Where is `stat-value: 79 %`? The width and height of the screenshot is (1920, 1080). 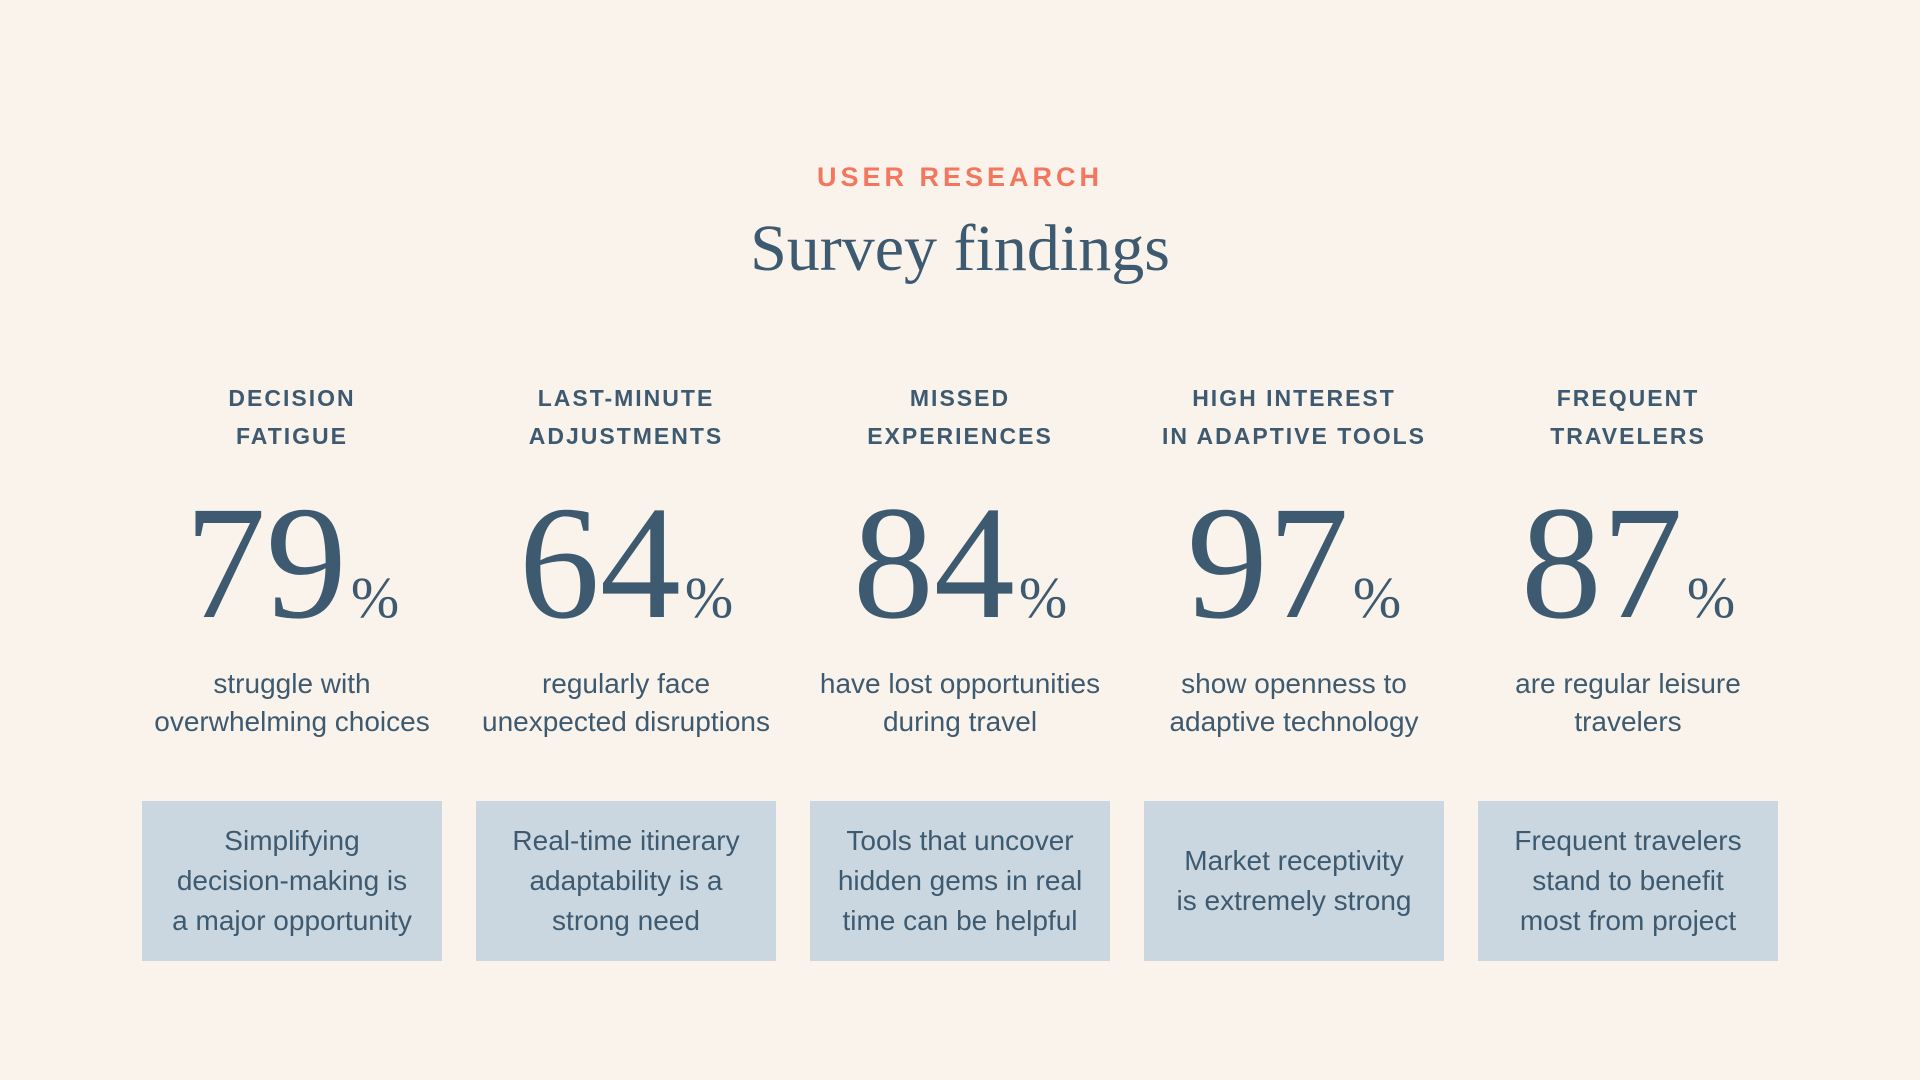 stat-value: 79 % is located at coordinates (291, 563).